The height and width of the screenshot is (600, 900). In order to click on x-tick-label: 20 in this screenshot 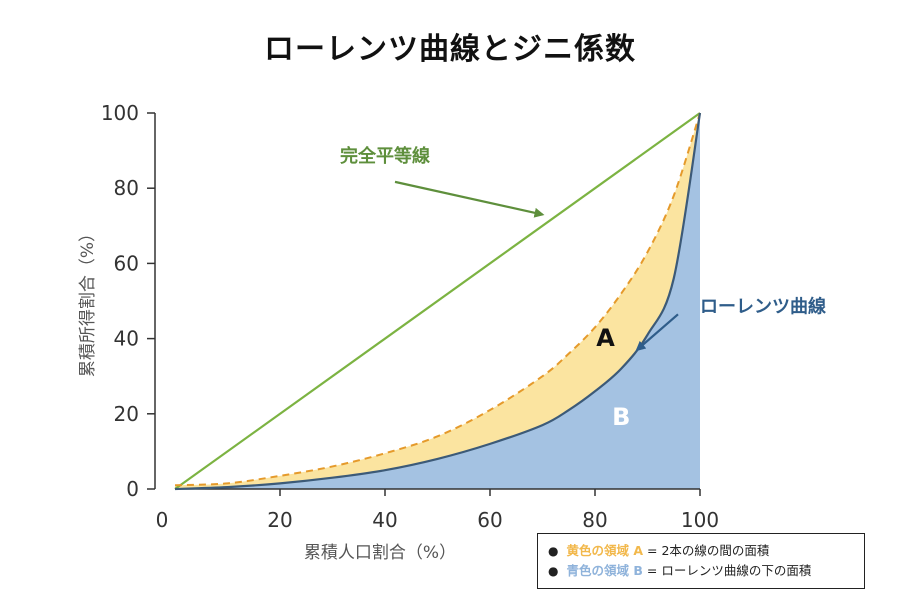, I will do `click(279, 520)`.